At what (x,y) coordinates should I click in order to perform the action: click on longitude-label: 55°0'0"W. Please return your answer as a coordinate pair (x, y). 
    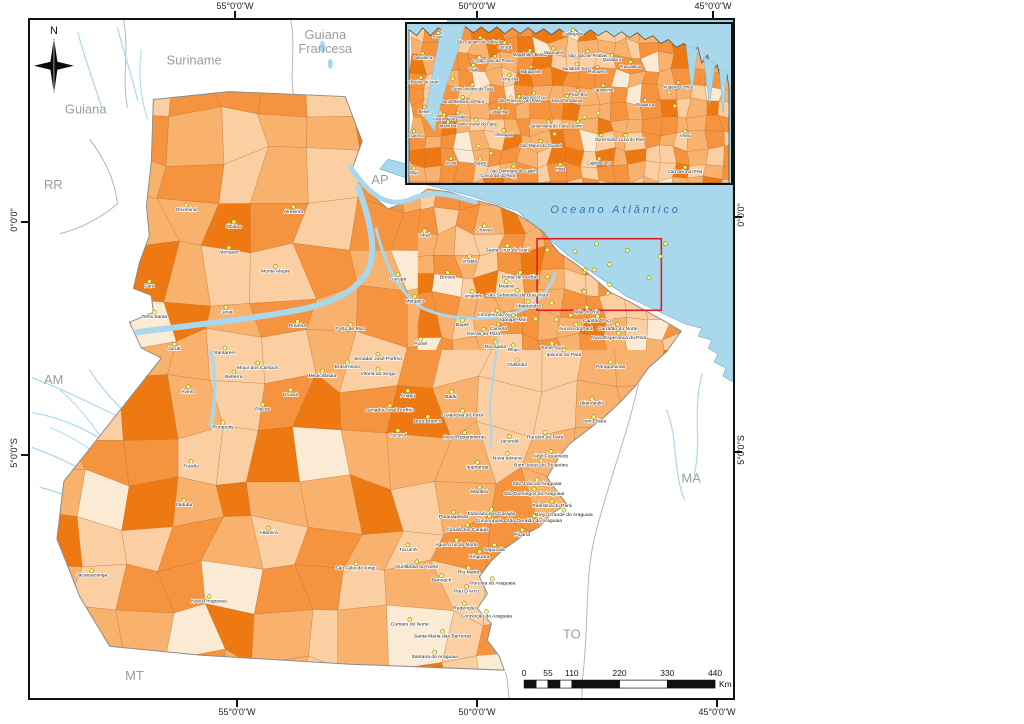
    Looking at the image, I should click on (237, 712).